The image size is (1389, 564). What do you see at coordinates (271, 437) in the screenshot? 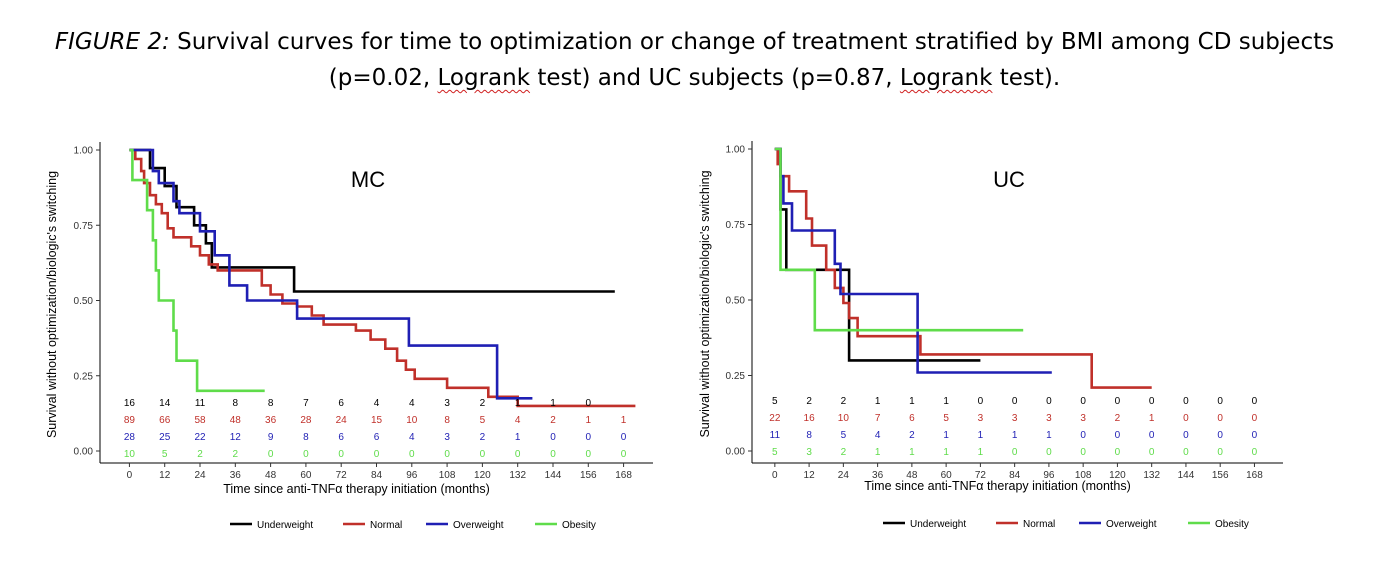
I see `at-risk-count-overweight: 9` at bounding box center [271, 437].